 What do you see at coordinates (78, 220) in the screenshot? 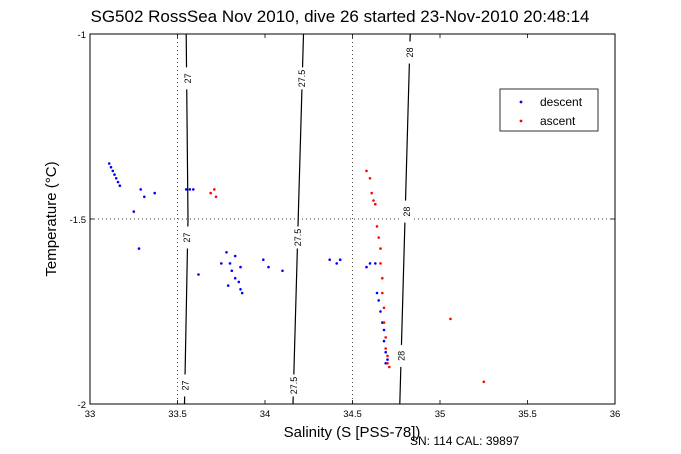
I see `y-tick-label: -1.5` at bounding box center [78, 220].